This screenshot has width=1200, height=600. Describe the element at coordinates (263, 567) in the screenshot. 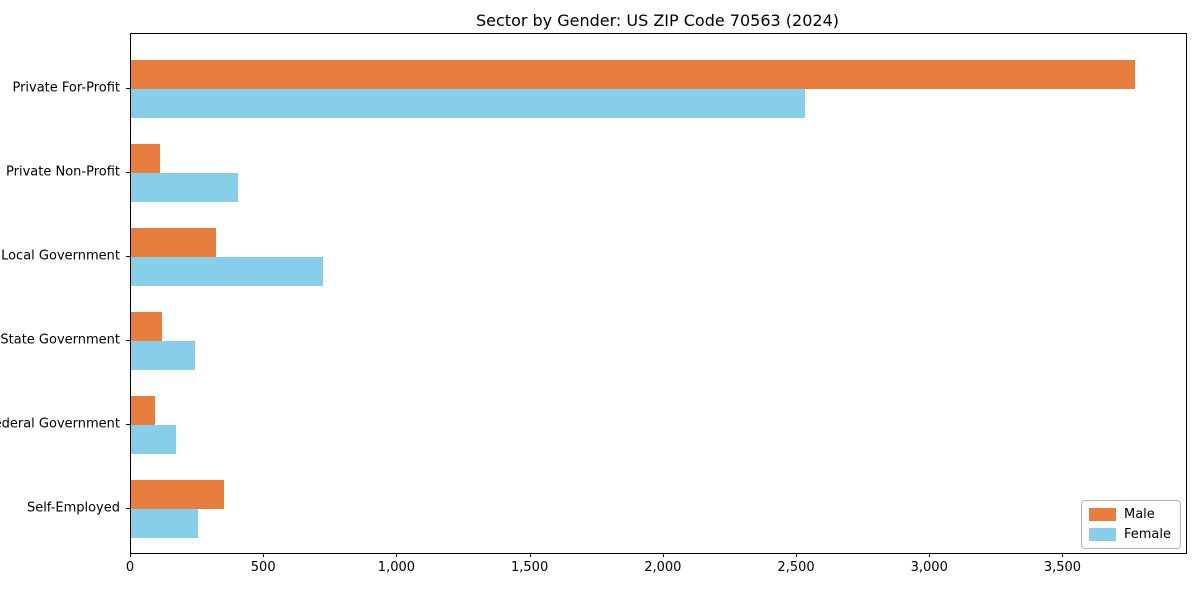

I see `x-tick-label: 500` at that location.